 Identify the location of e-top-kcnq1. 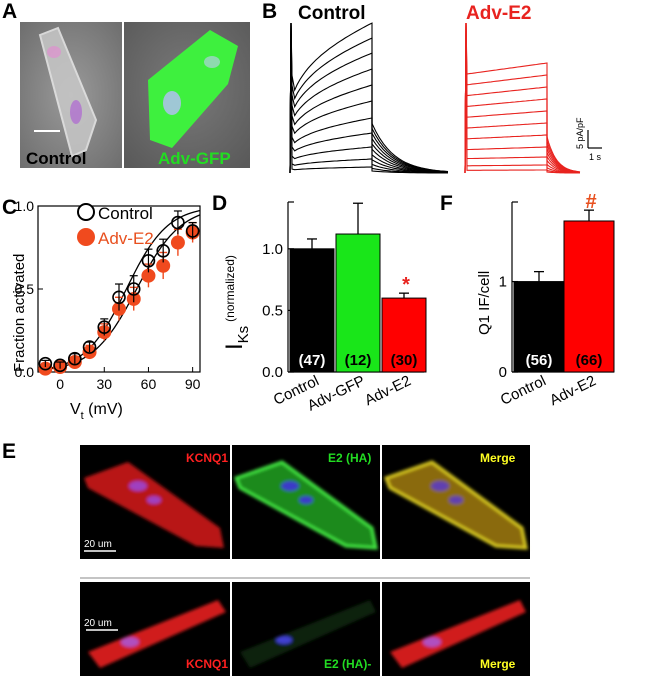
(155, 502).